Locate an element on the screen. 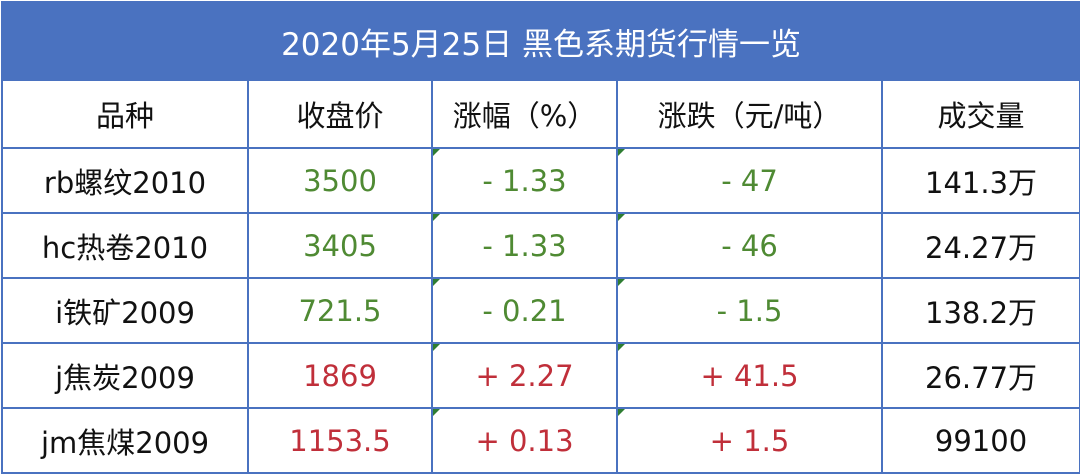  table-cell: 3405 is located at coordinates (340, 245).